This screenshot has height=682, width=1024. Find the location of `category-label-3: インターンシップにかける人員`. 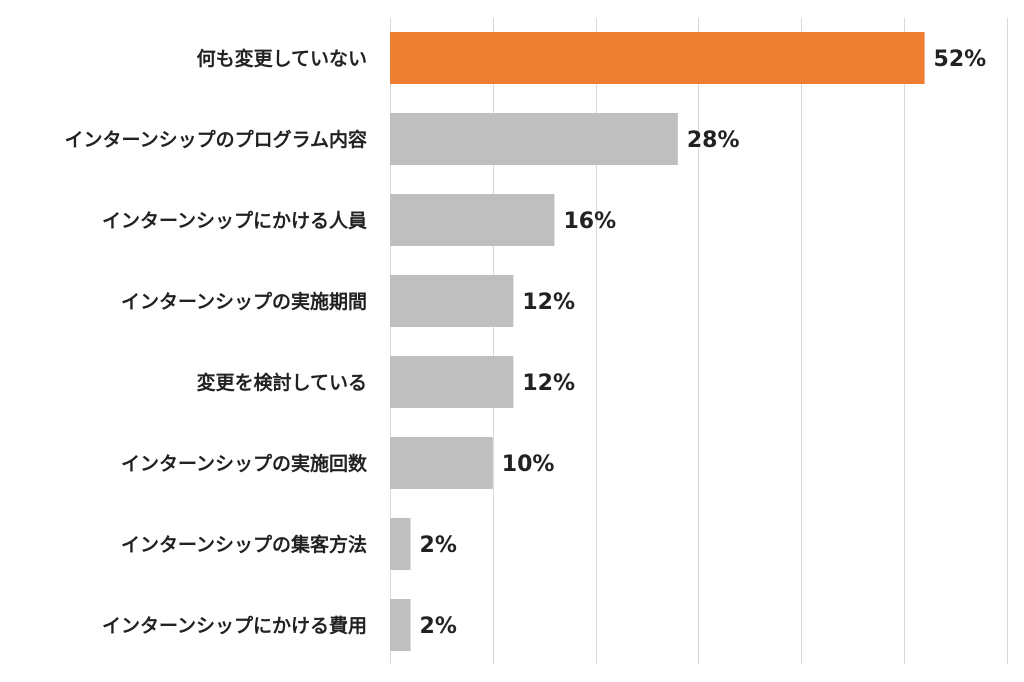

category-label-3: インターンシップにかける人員 is located at coordinates (234, 220).